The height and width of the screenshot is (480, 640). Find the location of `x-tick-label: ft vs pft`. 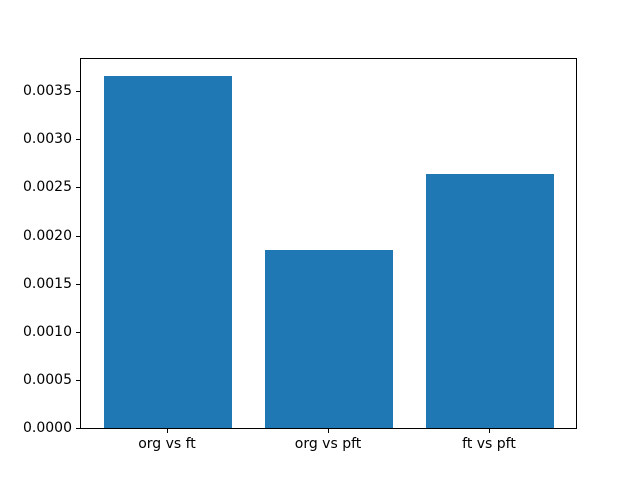

x-tick-label: ft vs pft is located at coordinates (489, 444).